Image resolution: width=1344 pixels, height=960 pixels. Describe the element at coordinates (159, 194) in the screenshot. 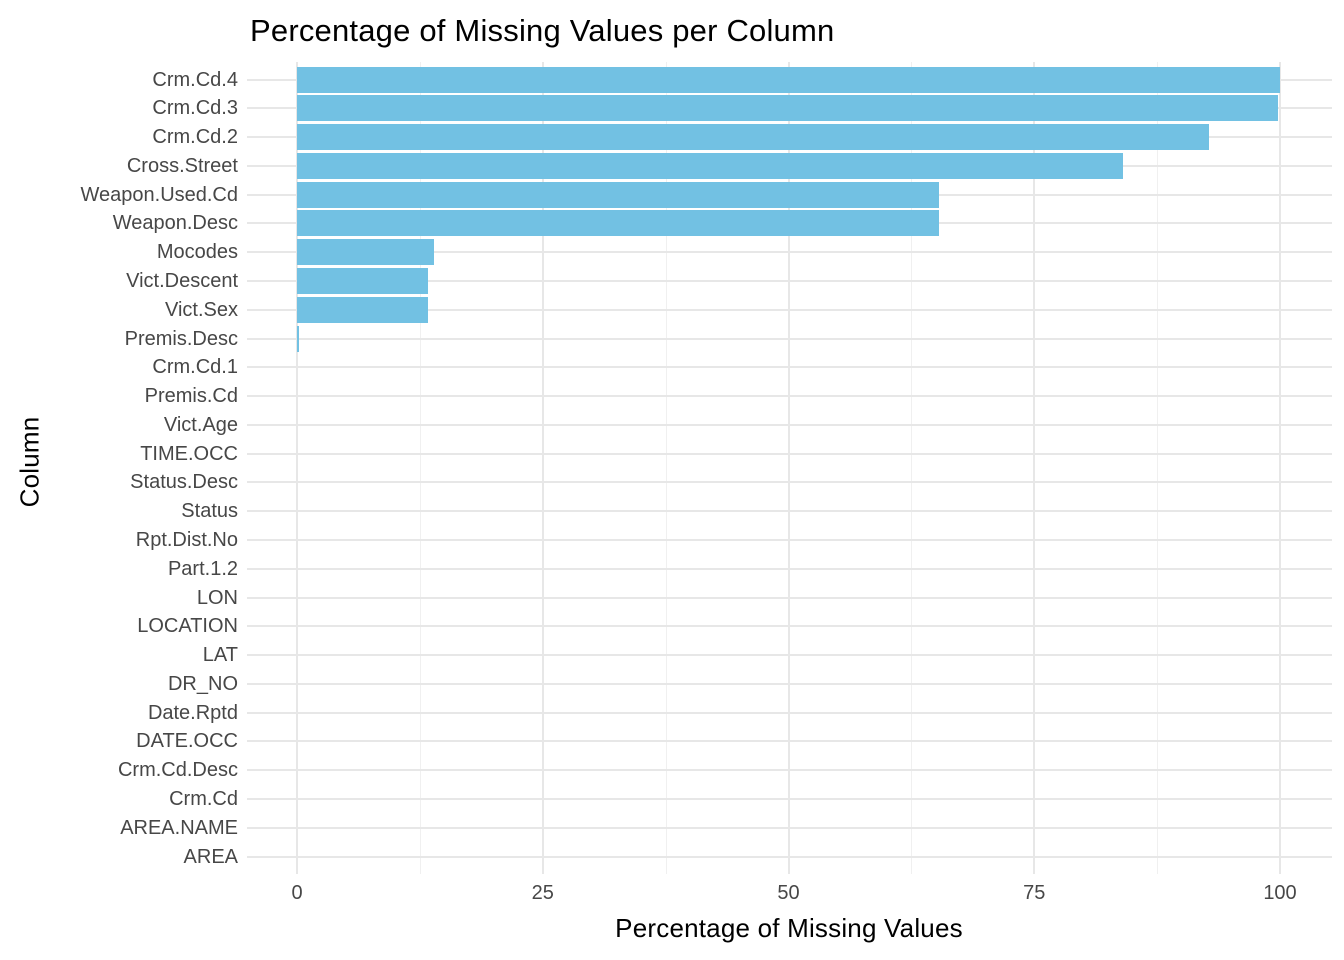

I see `y-tick-label: Weapon.Used.Cd` at that location.